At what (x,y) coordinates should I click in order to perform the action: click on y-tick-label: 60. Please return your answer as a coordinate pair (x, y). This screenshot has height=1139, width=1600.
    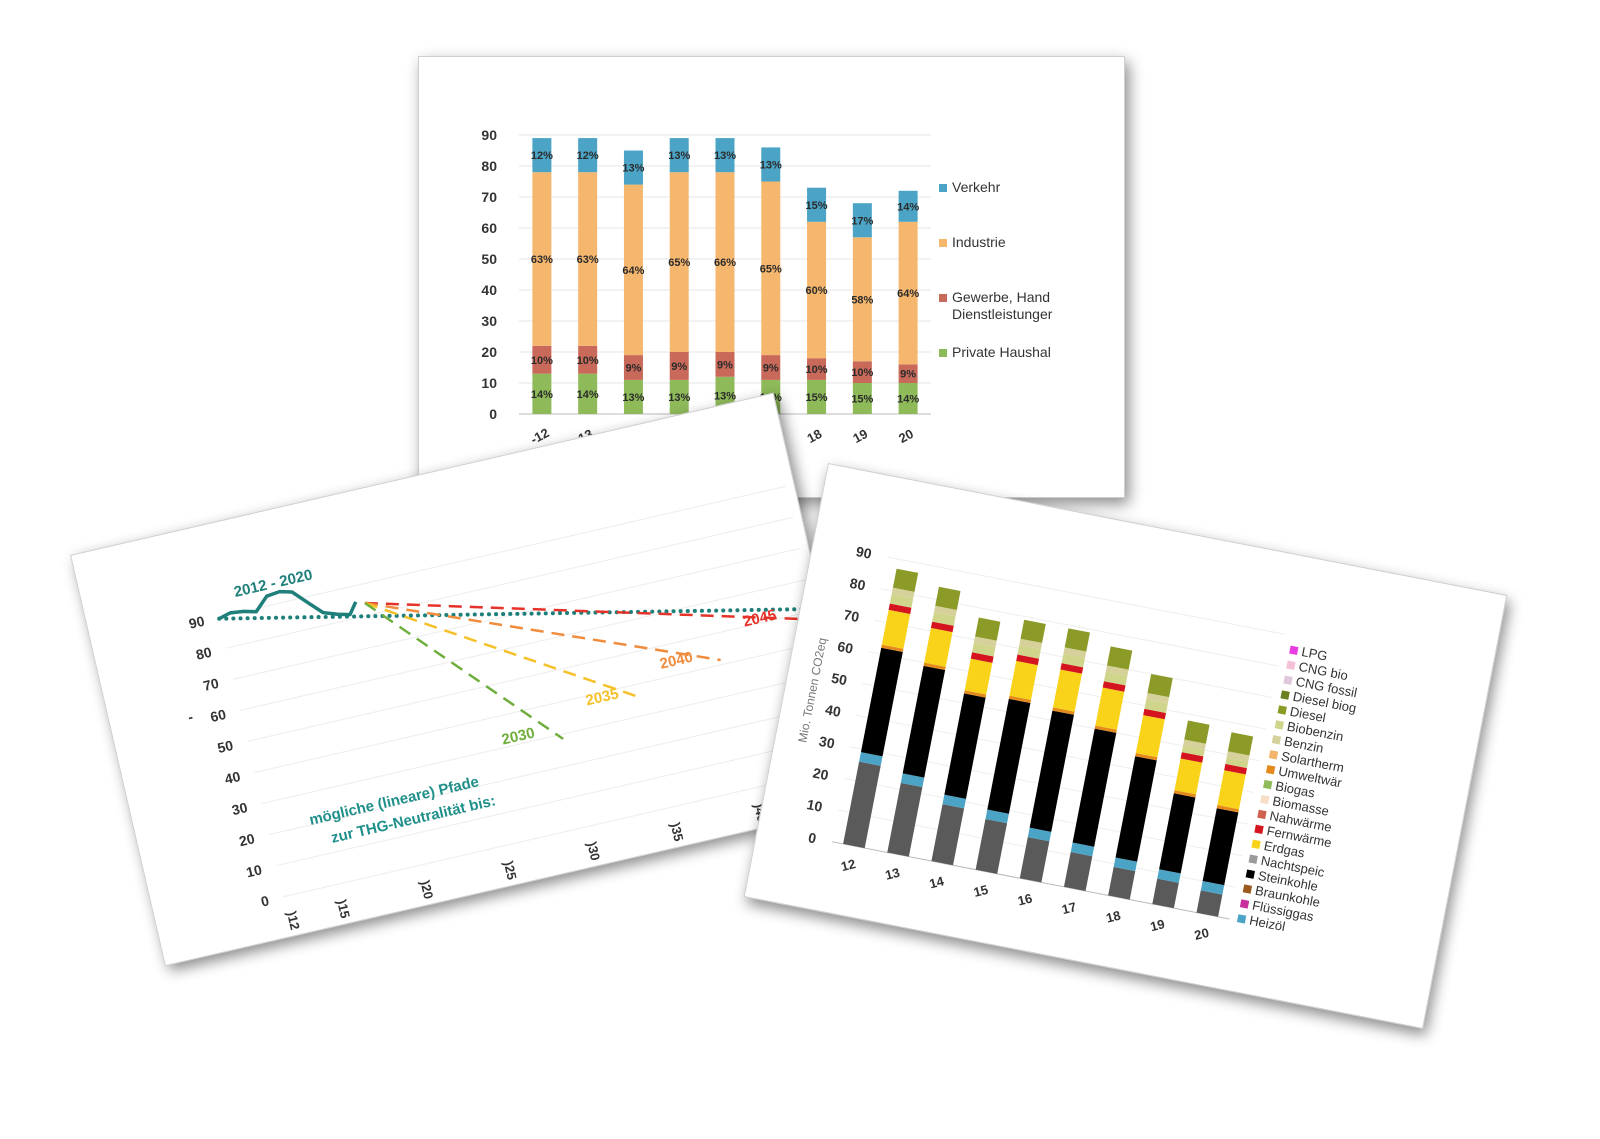
    Looking at the image, I should click on (489, 228).